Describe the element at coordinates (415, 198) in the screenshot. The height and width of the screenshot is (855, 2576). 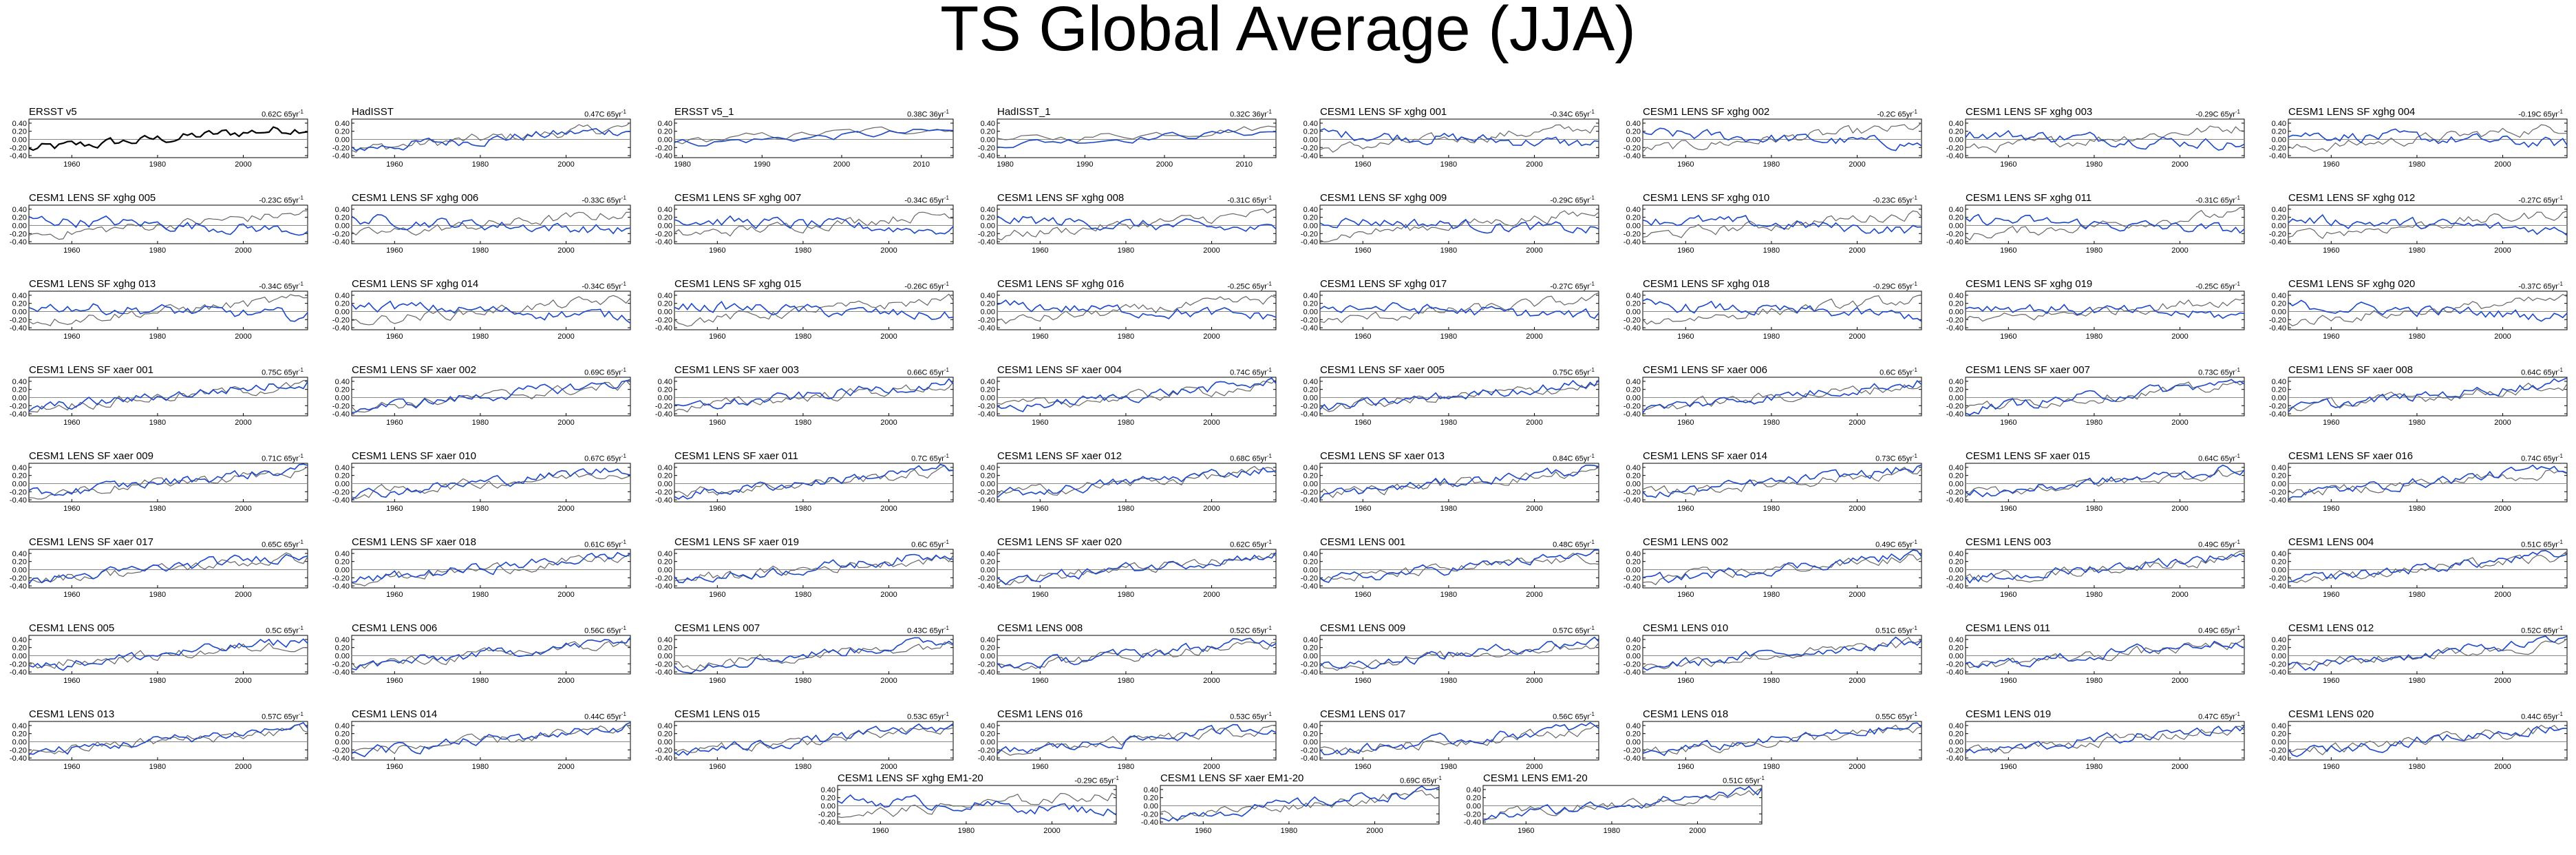
I see `panel-title: CESM1 LENS SF xghg 006` at that location.